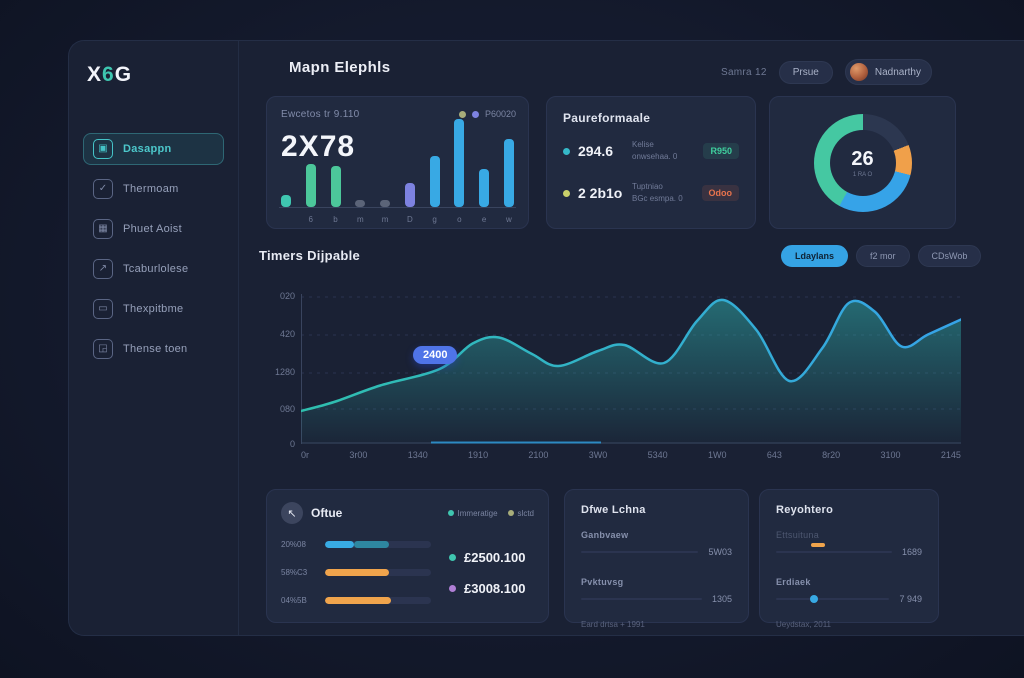 The width and height of the screenshot is (1024, 678). What do you see at coordinates (656, 590) in the screenshot?
I see `list-row: Pvktuvsg 1305` at bounding box center [656, 590].